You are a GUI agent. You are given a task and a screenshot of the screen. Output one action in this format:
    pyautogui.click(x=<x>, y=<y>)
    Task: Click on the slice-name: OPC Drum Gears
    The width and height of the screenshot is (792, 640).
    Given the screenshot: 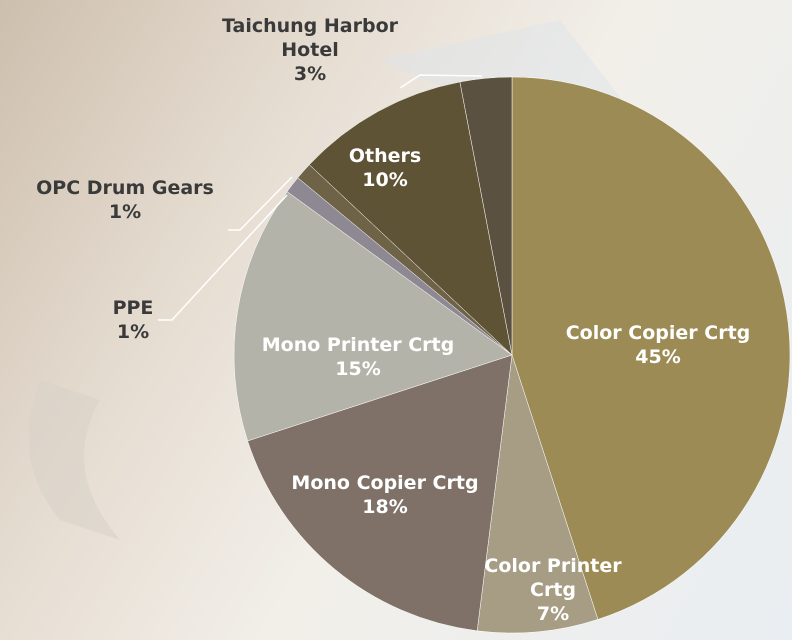 What is the action you would take?
    pyautogui.click(x=125, y=188)
    